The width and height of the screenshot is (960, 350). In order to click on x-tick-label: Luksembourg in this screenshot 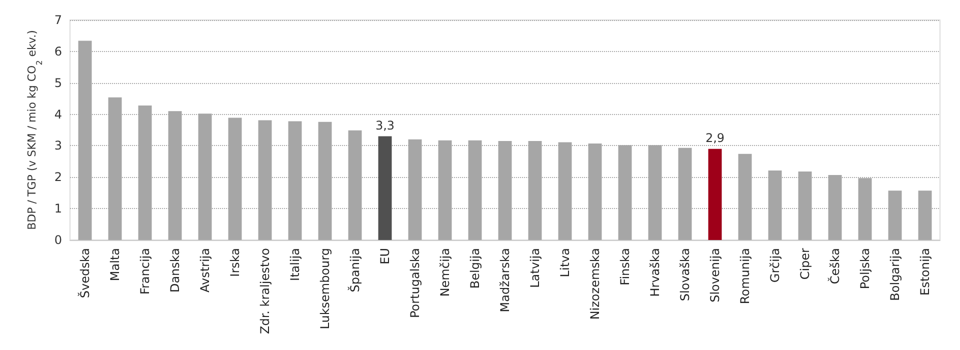, I will do `click(325, 289)`.